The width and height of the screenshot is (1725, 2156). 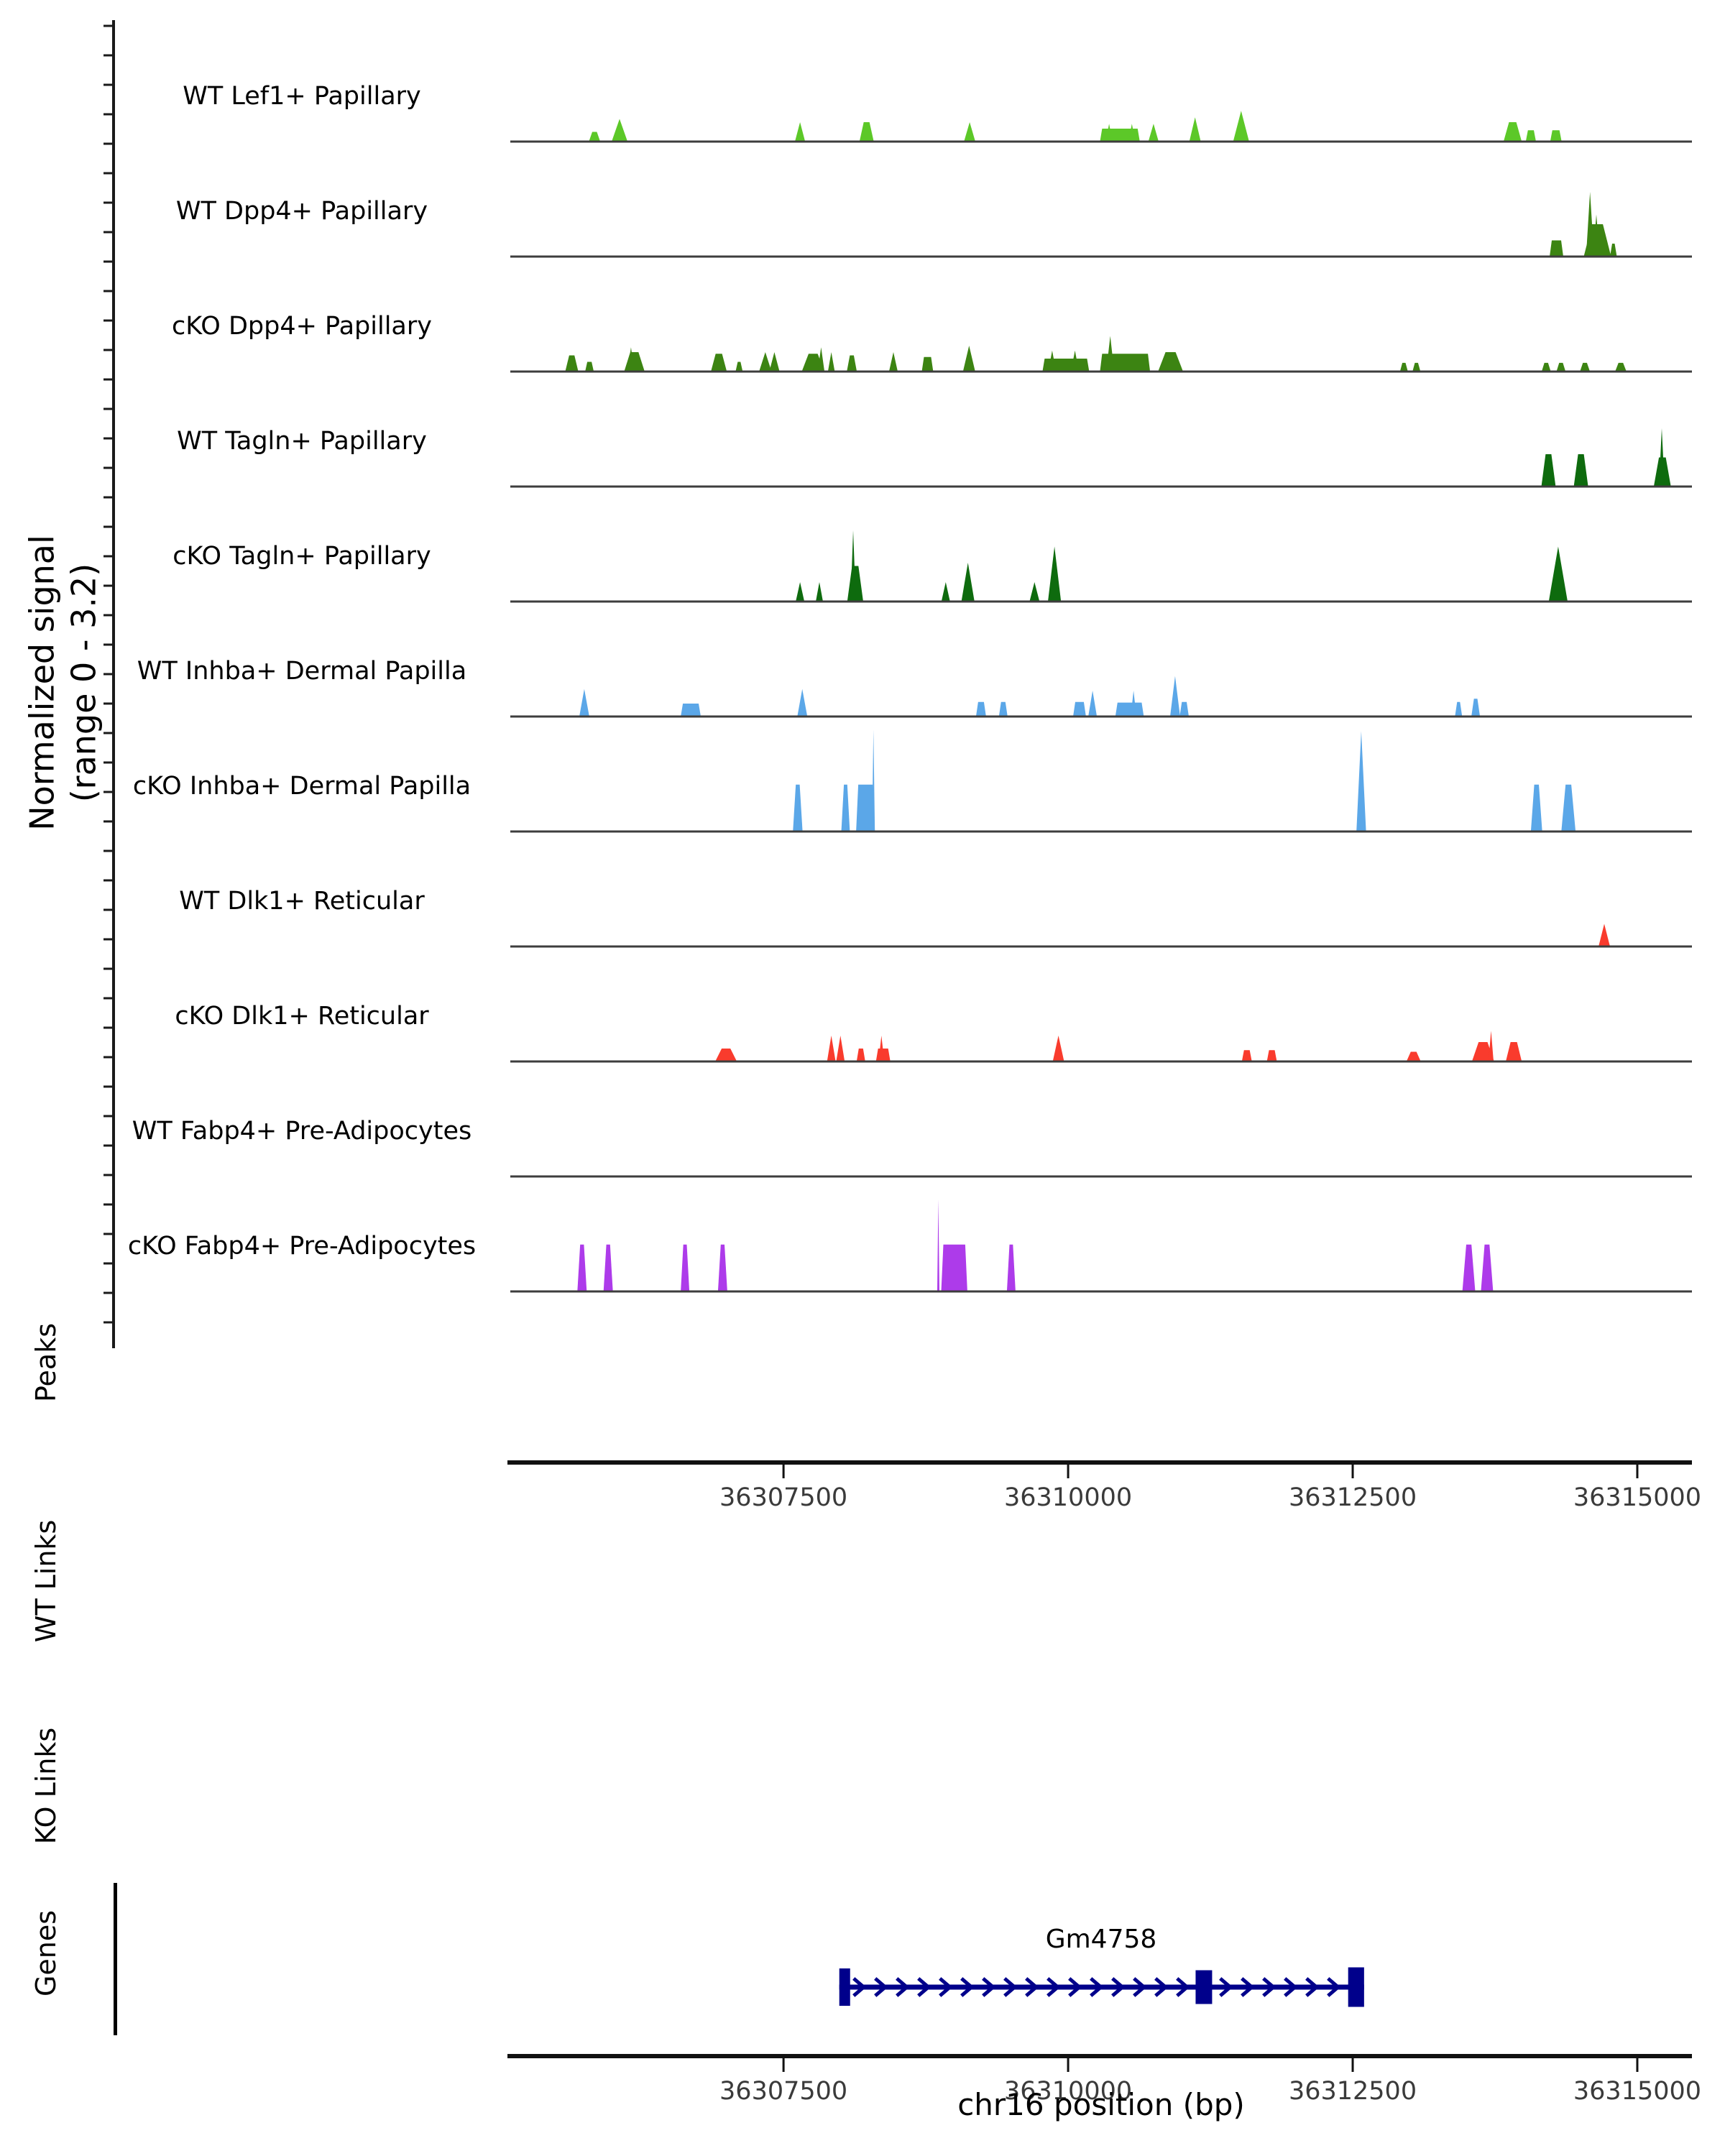 I want to click on section-label-ko-links: KO Links, so click(x=46, y=1786).